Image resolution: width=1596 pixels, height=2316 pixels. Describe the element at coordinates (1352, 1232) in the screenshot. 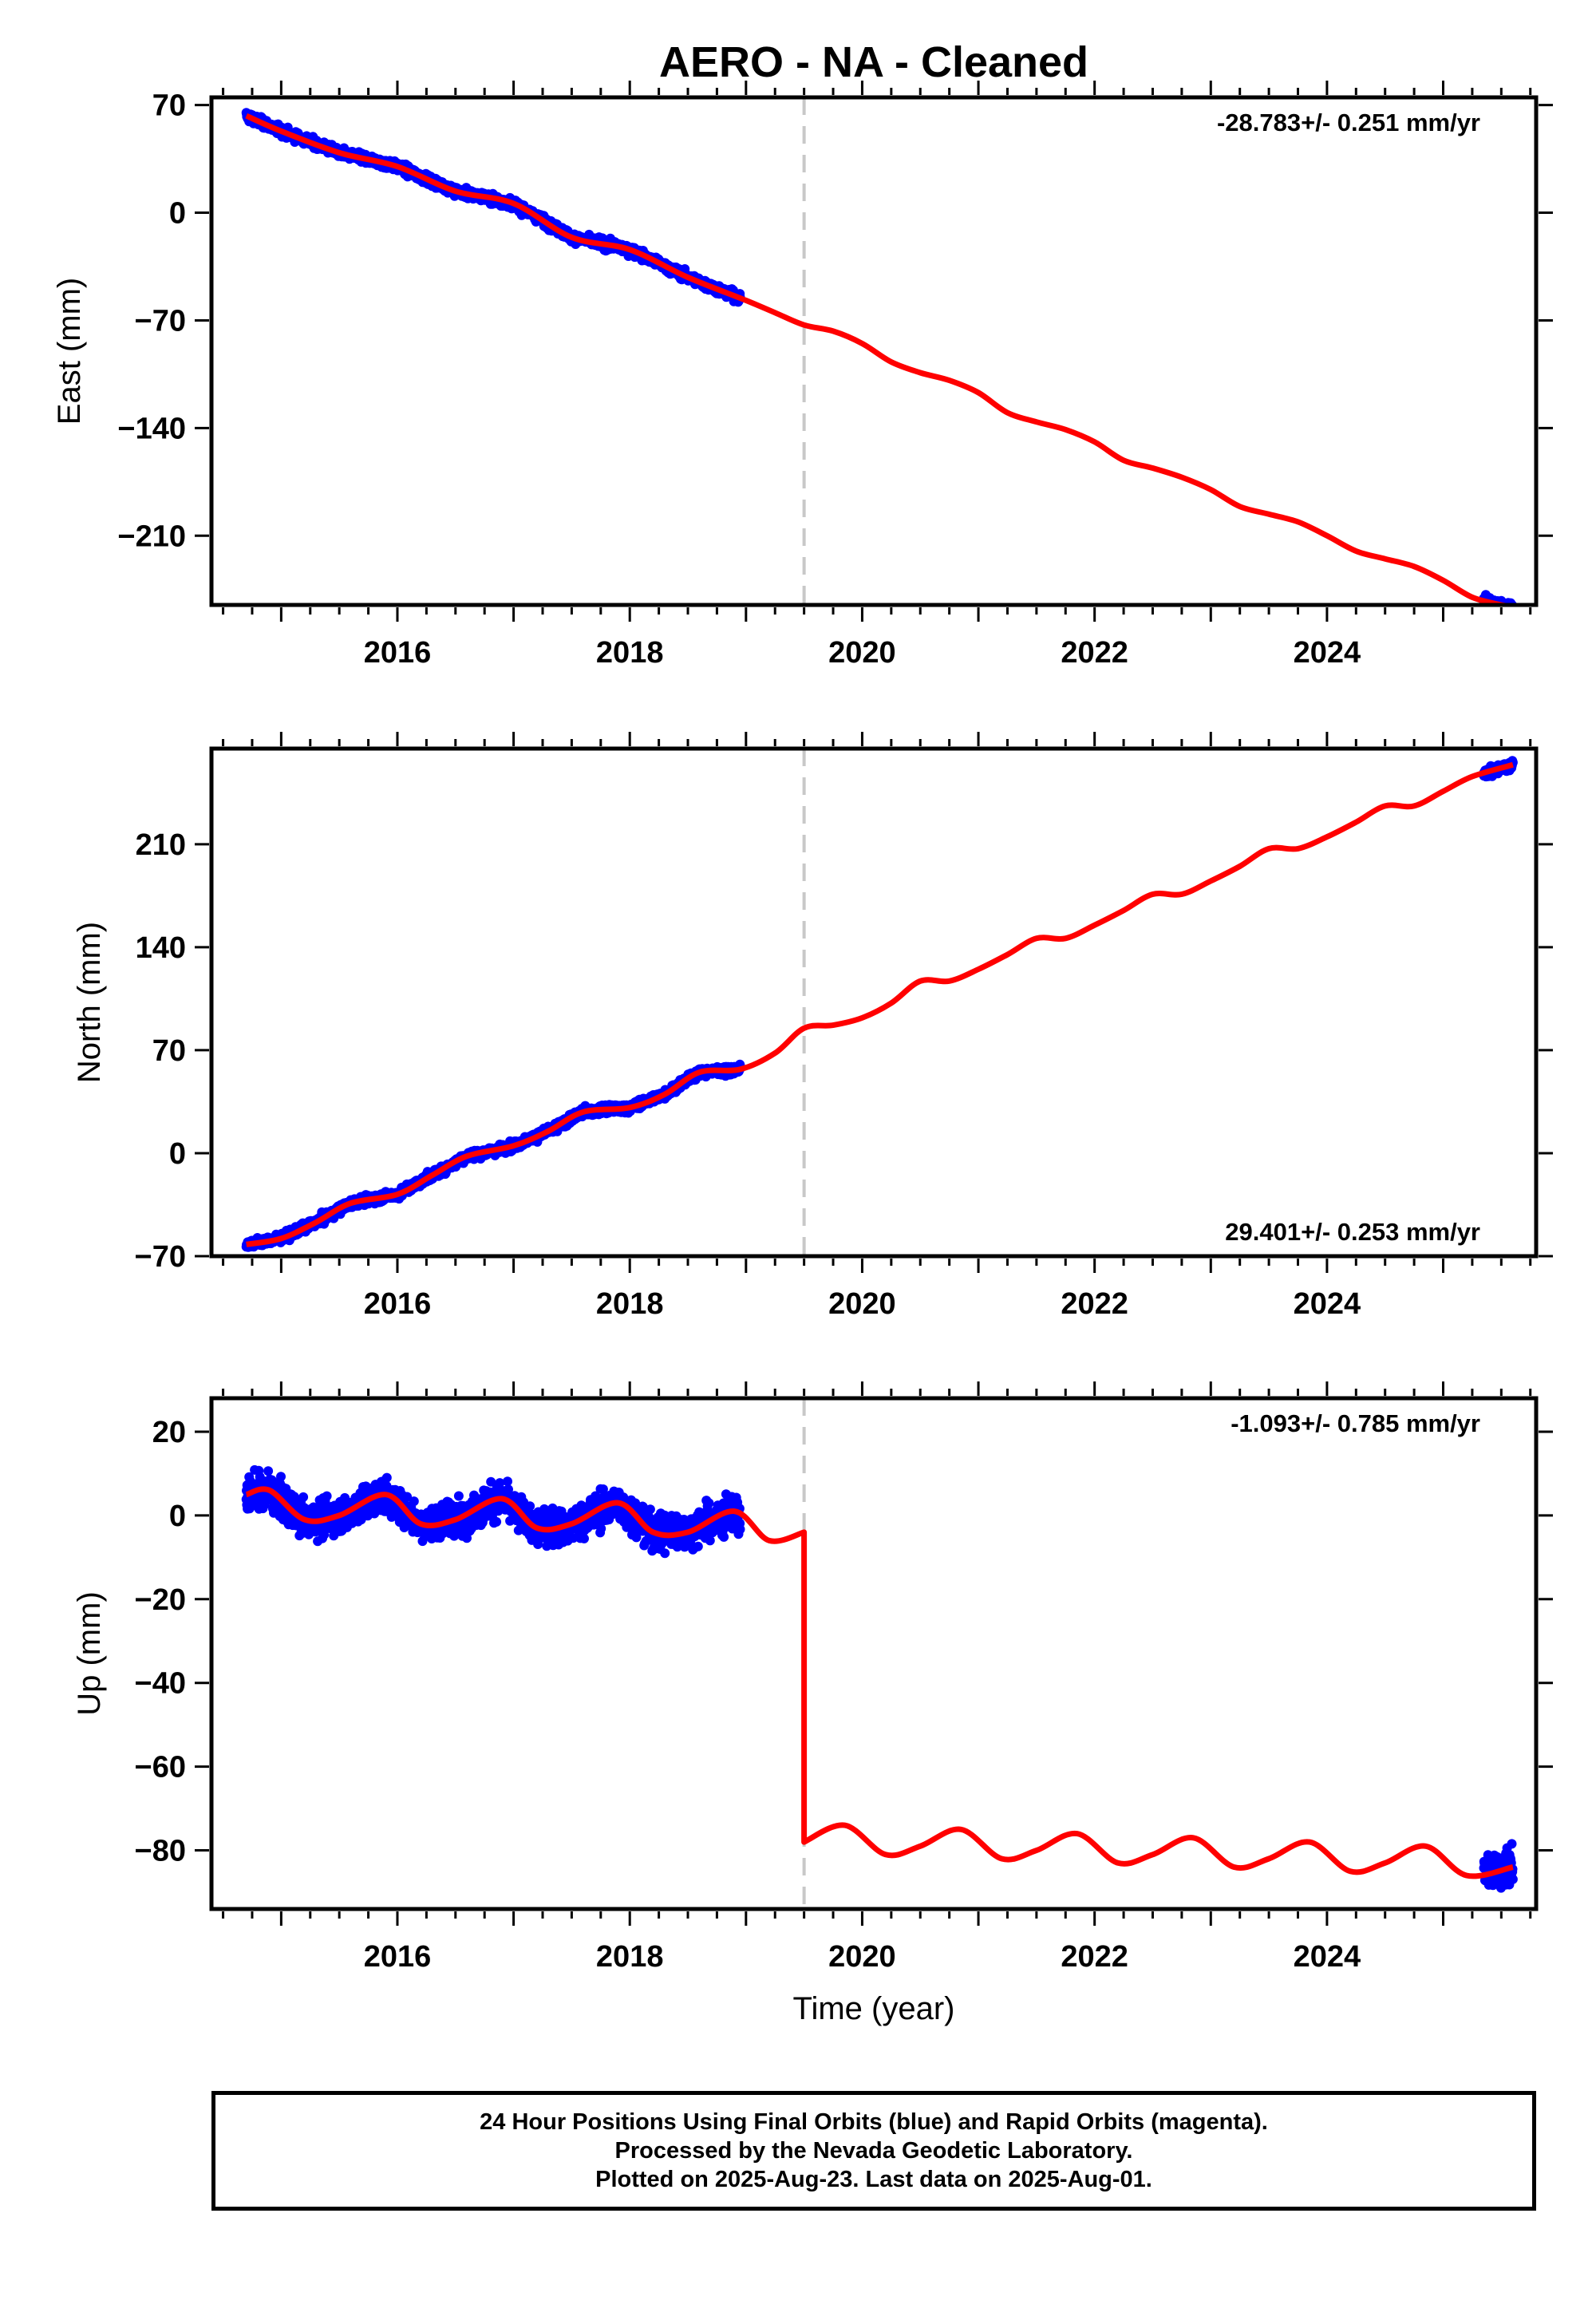

I see `rate-annotation: 29.401+/- 0.253 mm/yr` at that location.